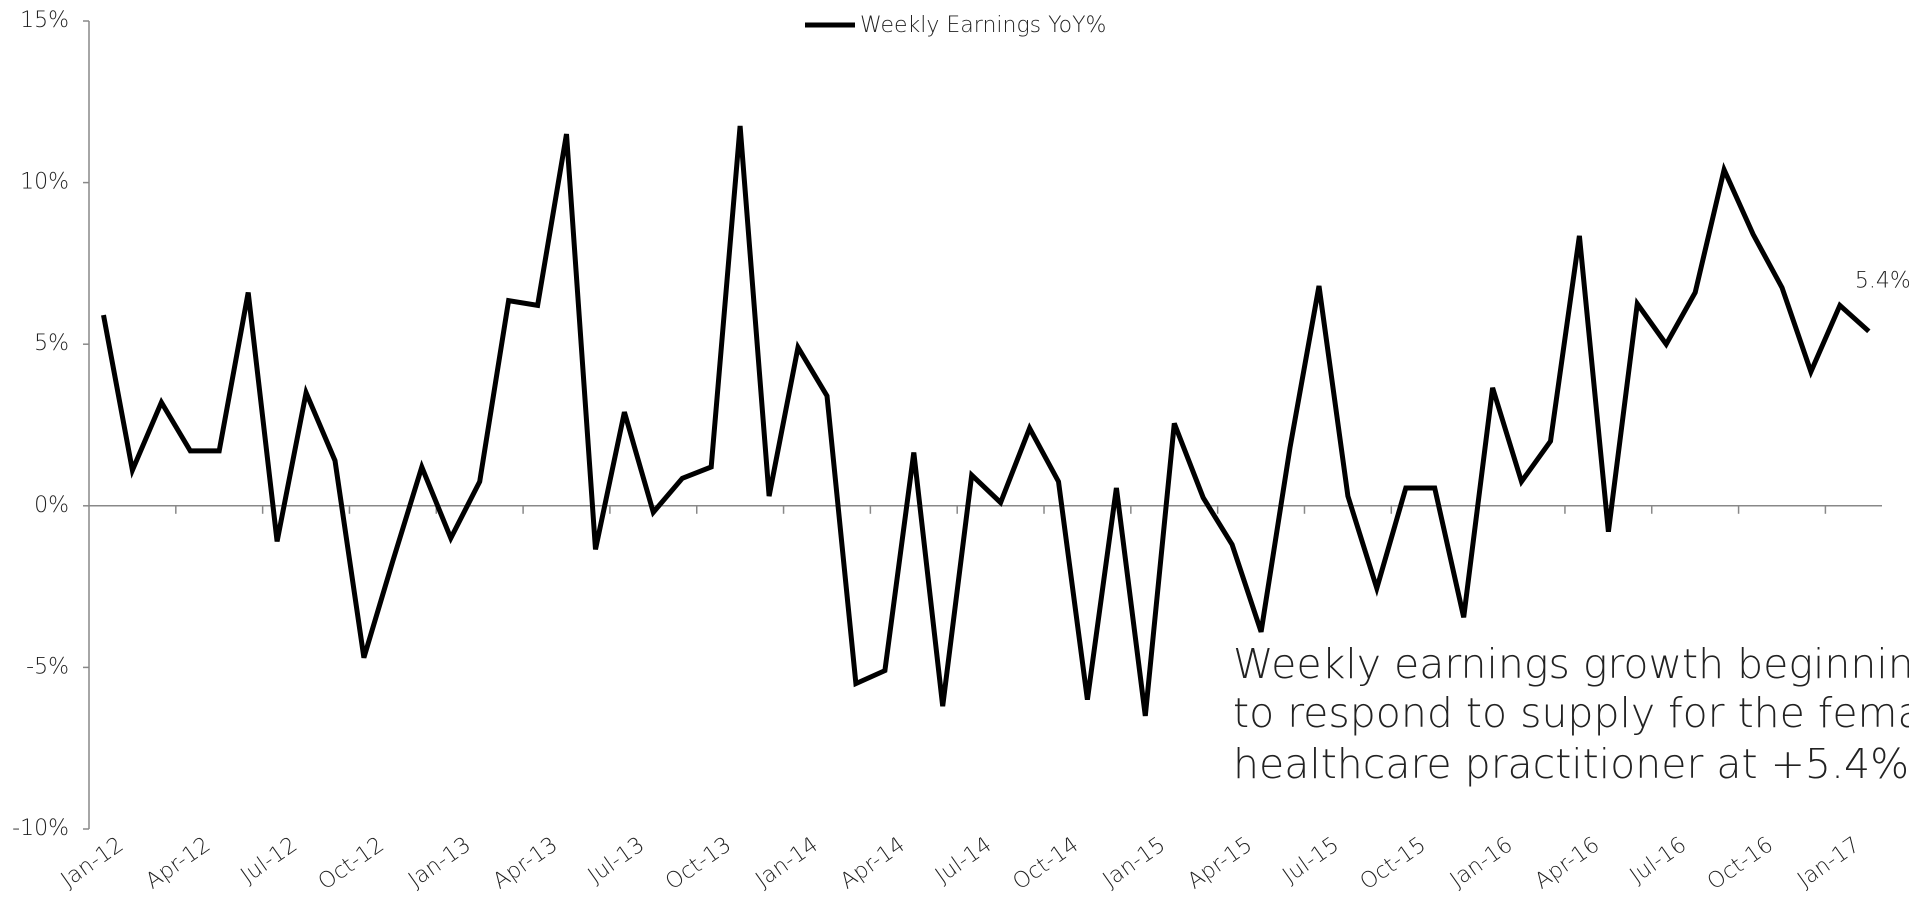 This screenshot has width=1909, height=900. Describe the element at coordinates (44, 182) in the screenshot. I see `y-tick-label: 10%` at that location.